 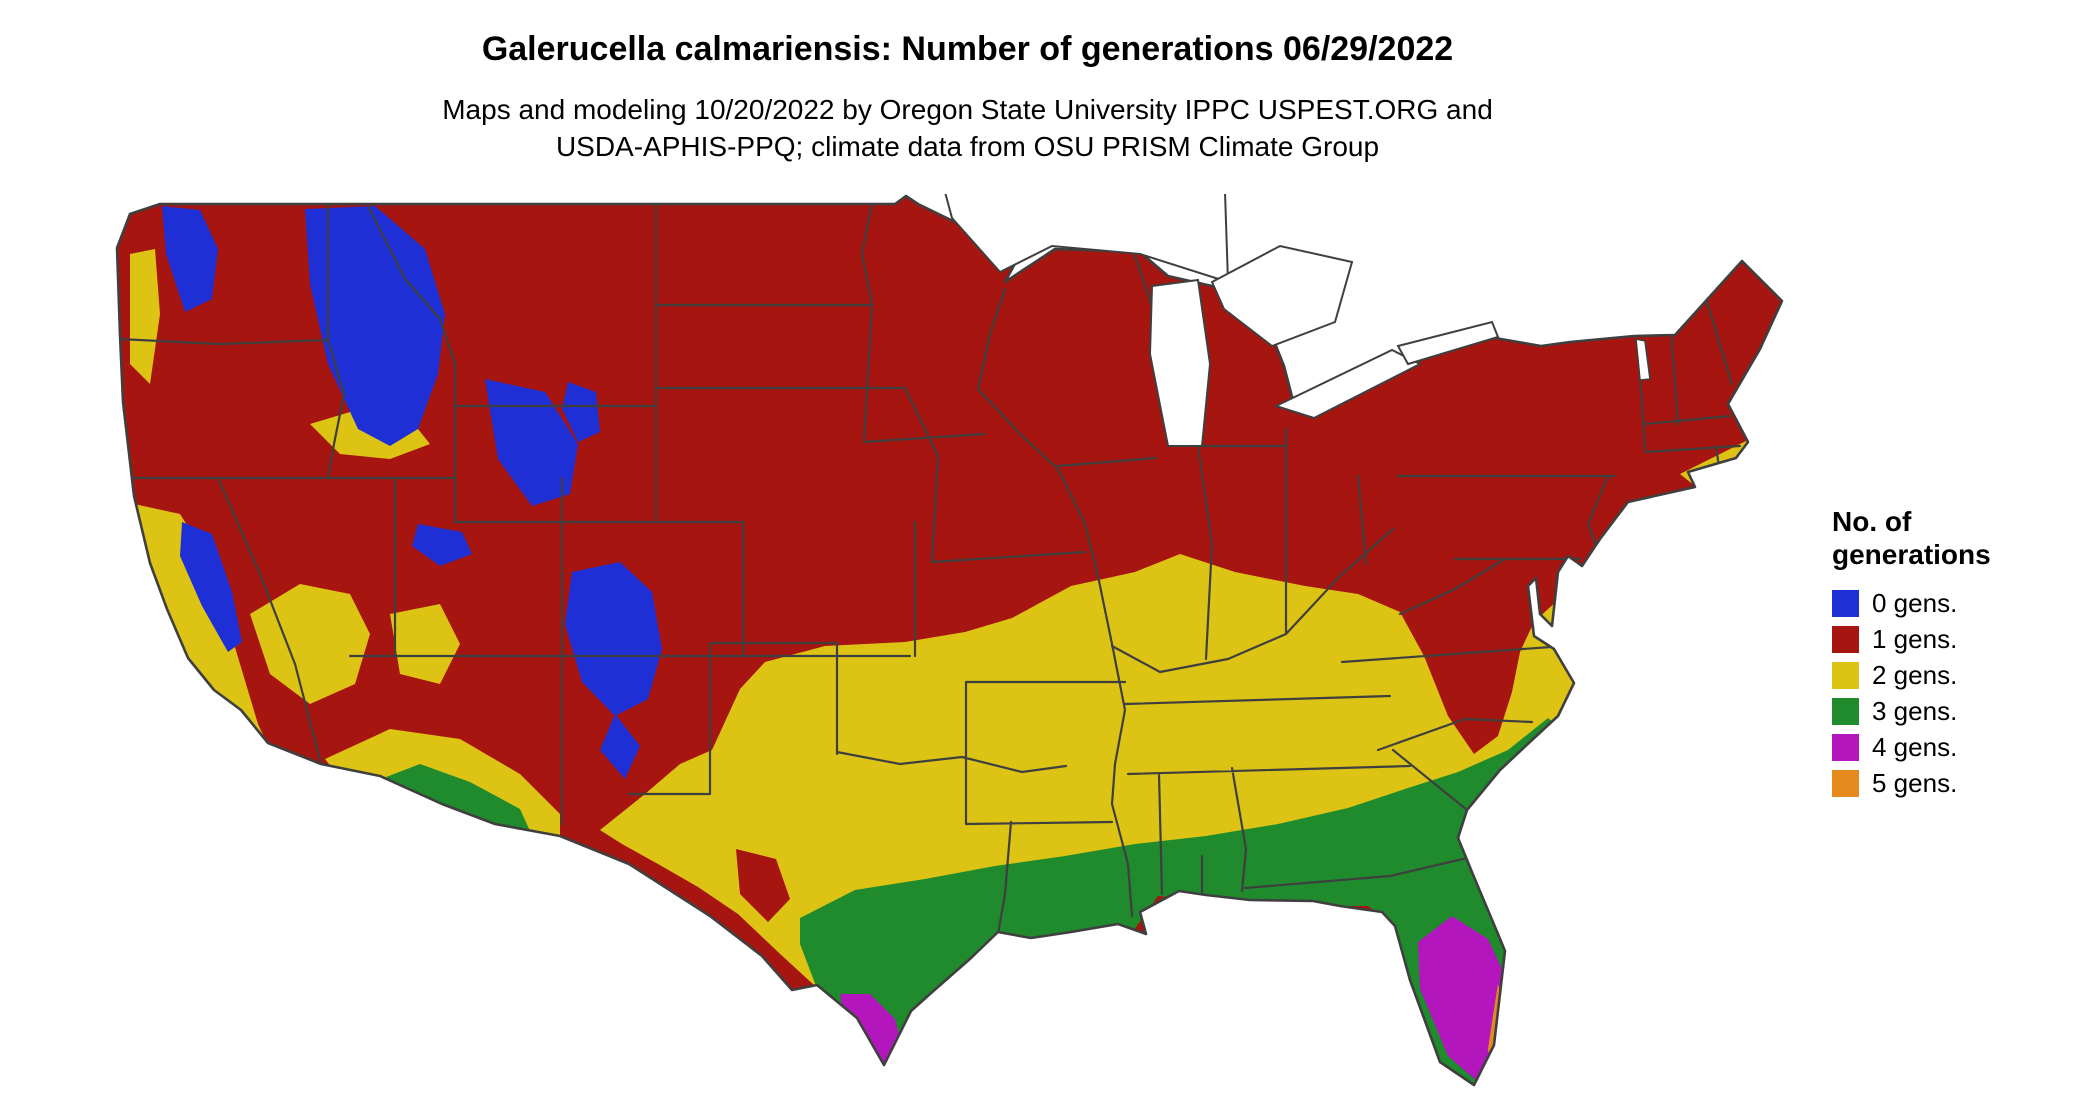 I want to click on legend-swatch-4-gens, so click(x=1845, y=747).